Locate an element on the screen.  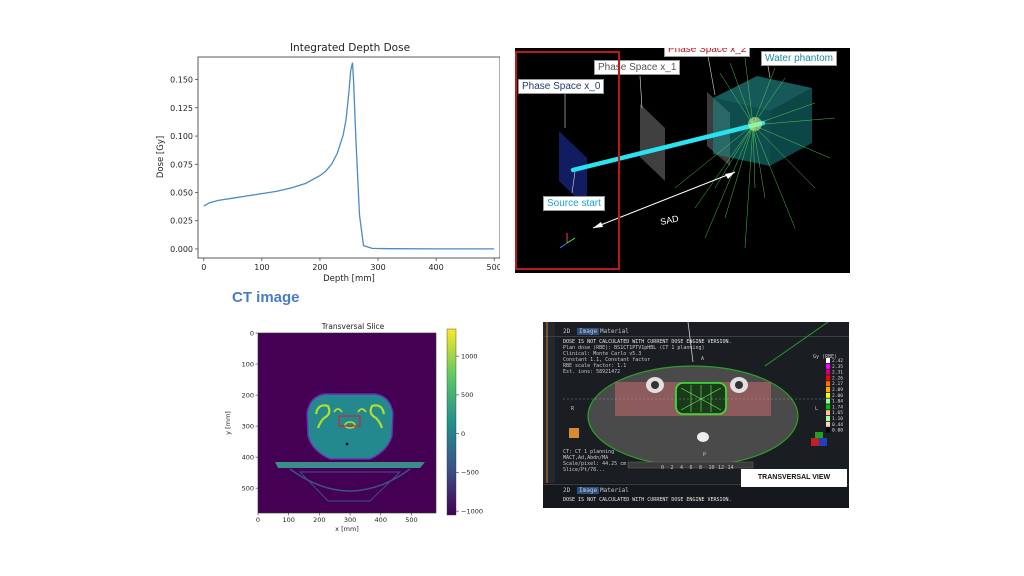
ct-y-tick-label: 300 is located at coordinates (248, 426).